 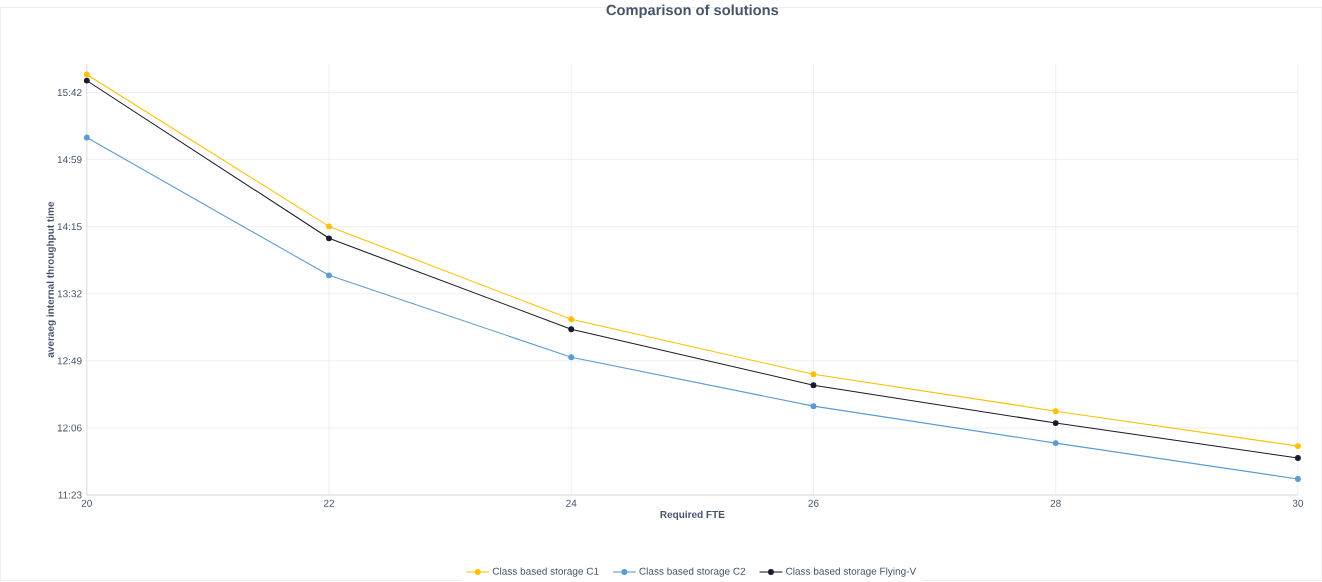 I want to click on x-tick-label: 24, so click(x=571, y=503).